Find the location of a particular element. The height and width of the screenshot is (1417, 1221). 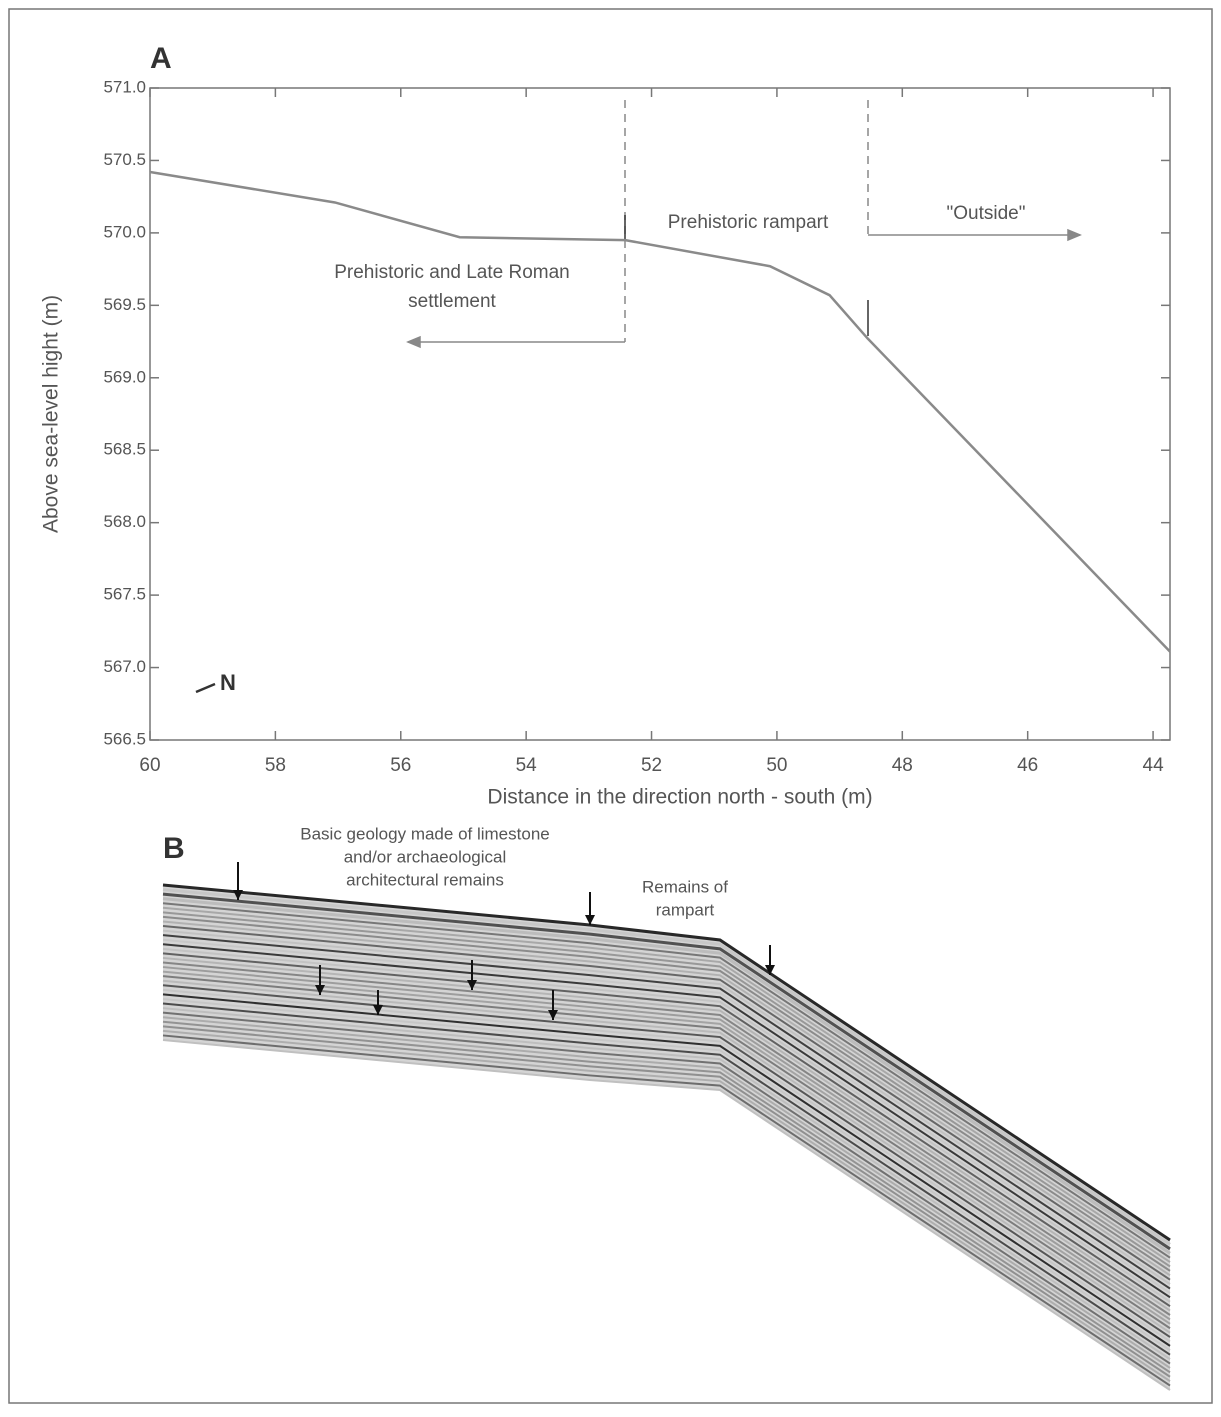

panel-label: B is located at coordinates (174, 848).